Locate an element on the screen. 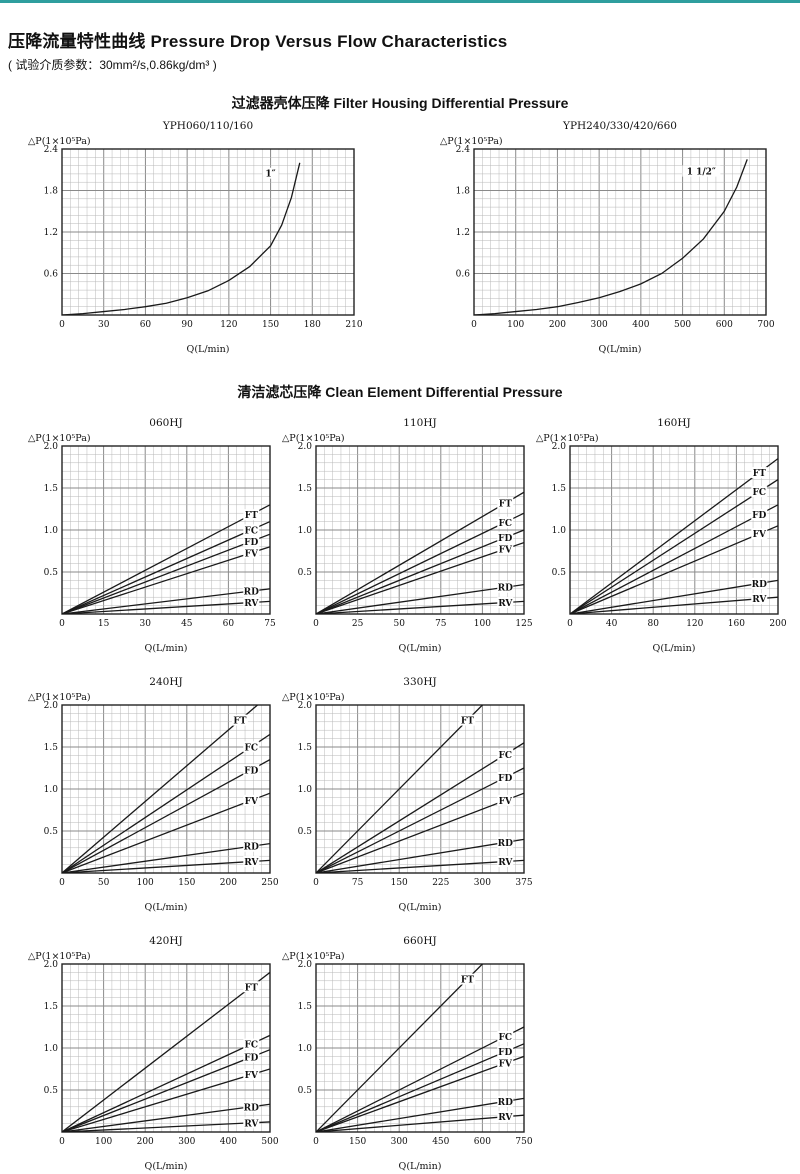 Image resolution: width=800 pixels, height=1174 pixels. svg-text: 200 is located at coordinates (777, 624).